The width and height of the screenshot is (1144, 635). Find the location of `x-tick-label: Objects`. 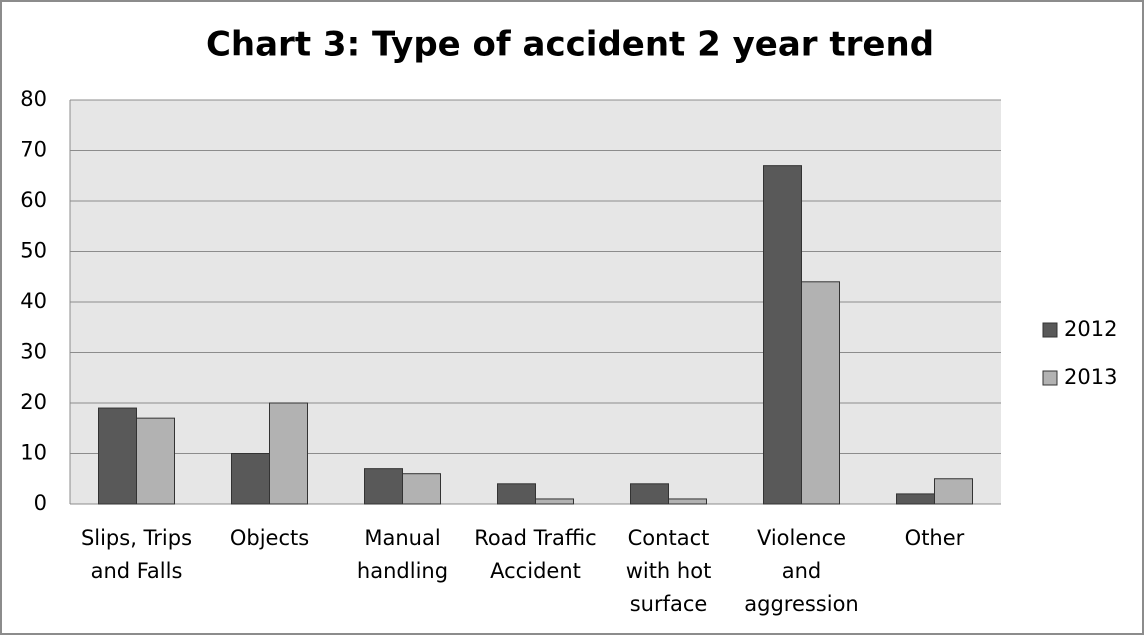

x-tick-label: Objects is located at coordinates (269, 538).